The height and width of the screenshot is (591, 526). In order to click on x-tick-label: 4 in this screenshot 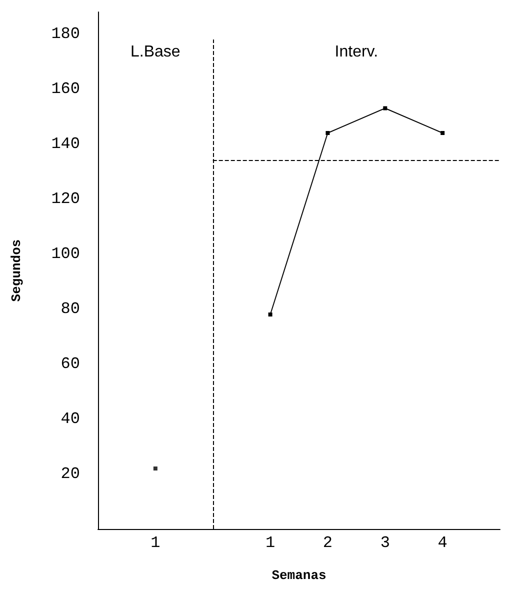, I will do `click(443, 543)`.